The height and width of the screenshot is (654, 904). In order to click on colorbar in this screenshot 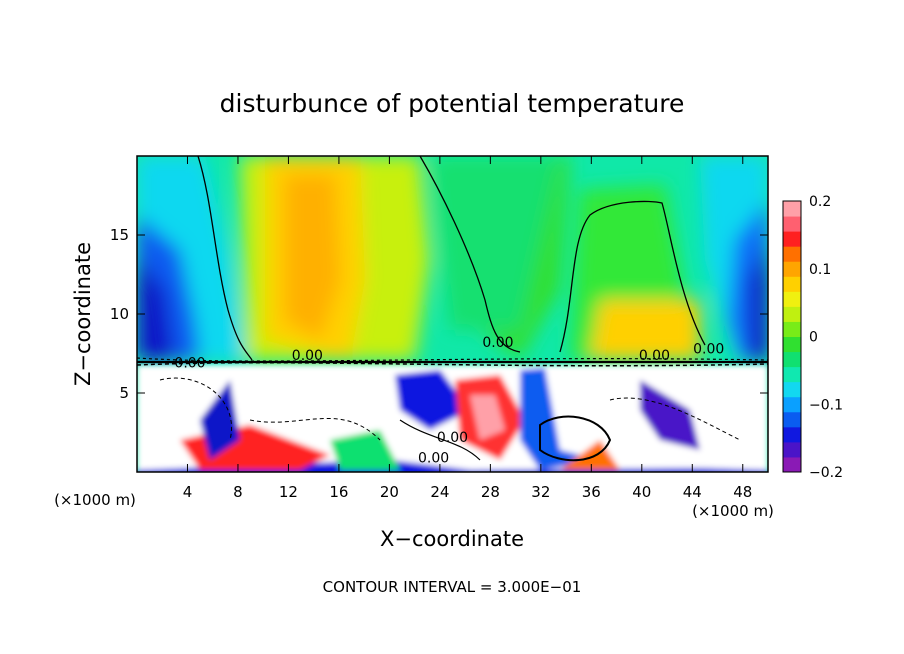, I will do `click(792, 337)`.